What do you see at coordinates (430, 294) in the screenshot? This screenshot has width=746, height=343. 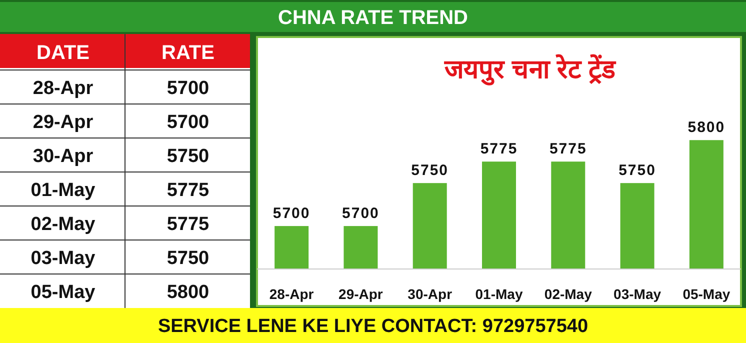 I see `x-tick-label: 30-Apr` at bounding box center [430, 294].